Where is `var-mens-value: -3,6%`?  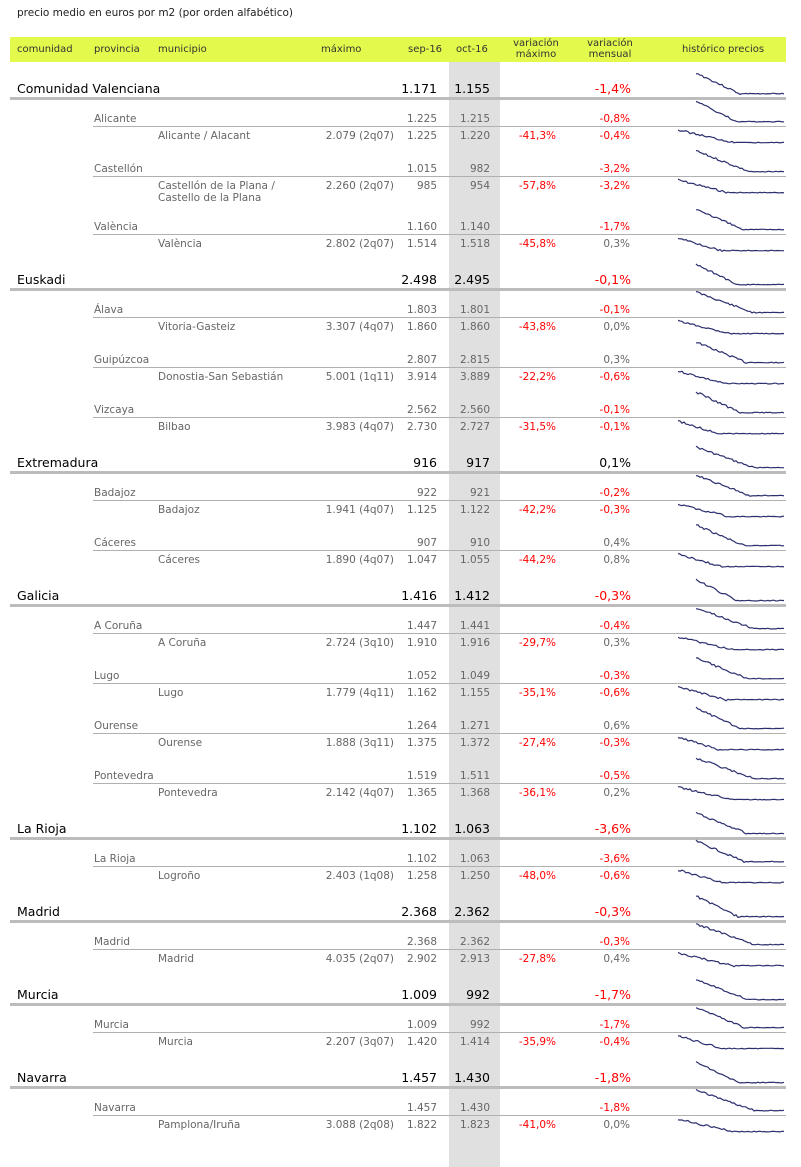 var-mens-value: -3,6% is located at coordinates (614, 859).